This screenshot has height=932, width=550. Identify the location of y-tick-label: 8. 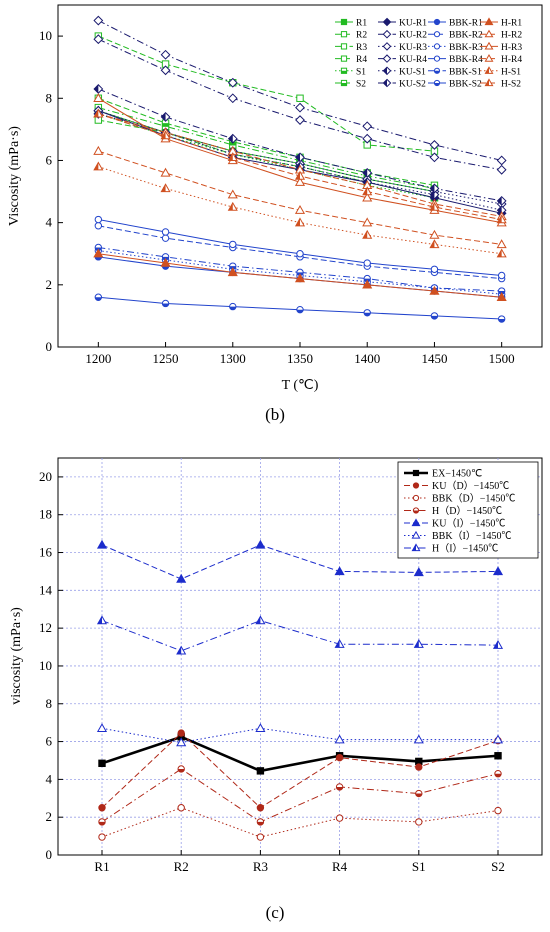
(49, 97).